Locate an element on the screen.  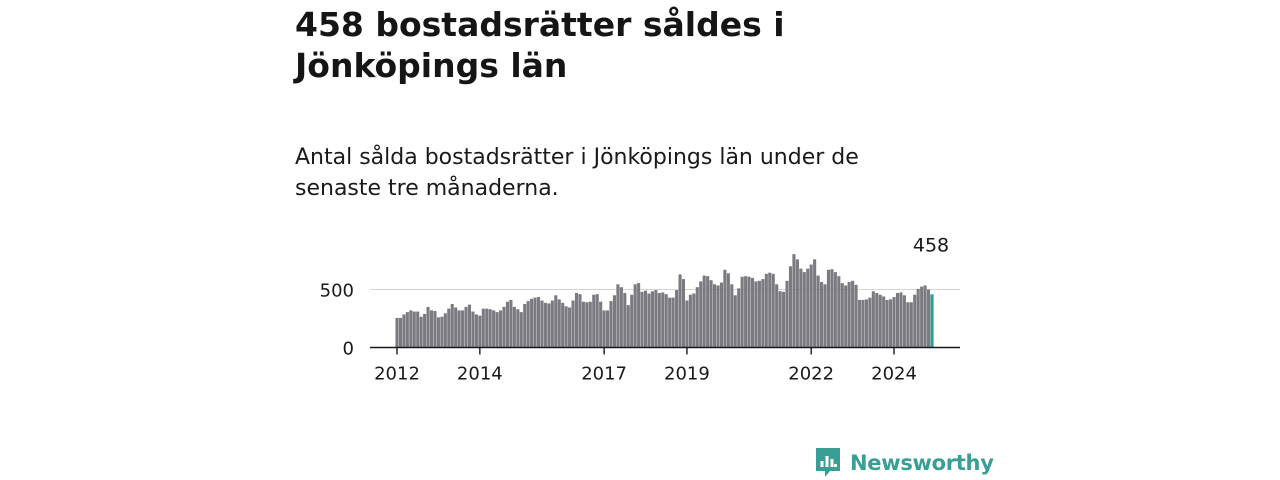
x-tick-label: 2012 is located at coordinates (397, 374).